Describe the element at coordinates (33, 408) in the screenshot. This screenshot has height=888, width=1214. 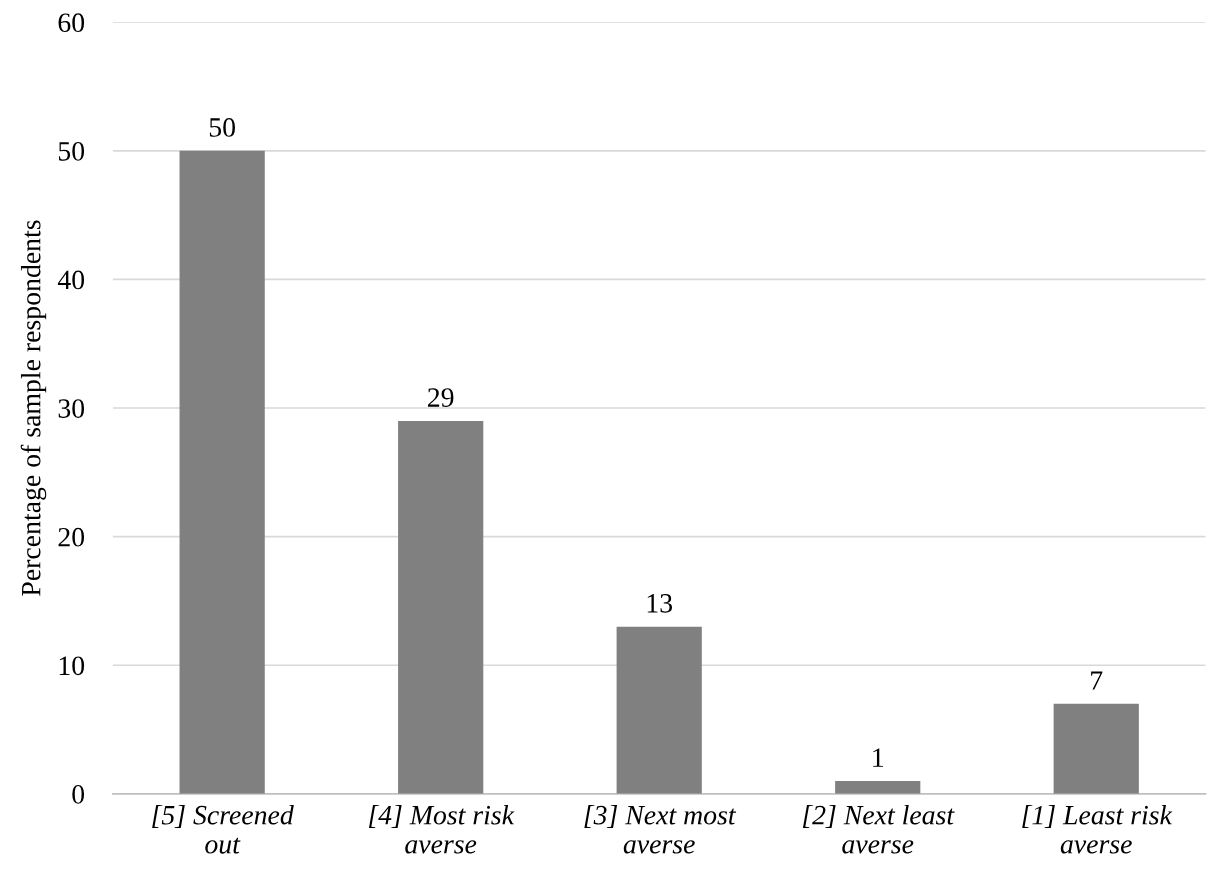
I see `y-axis-title: Percentage of sample respondents` at that location.